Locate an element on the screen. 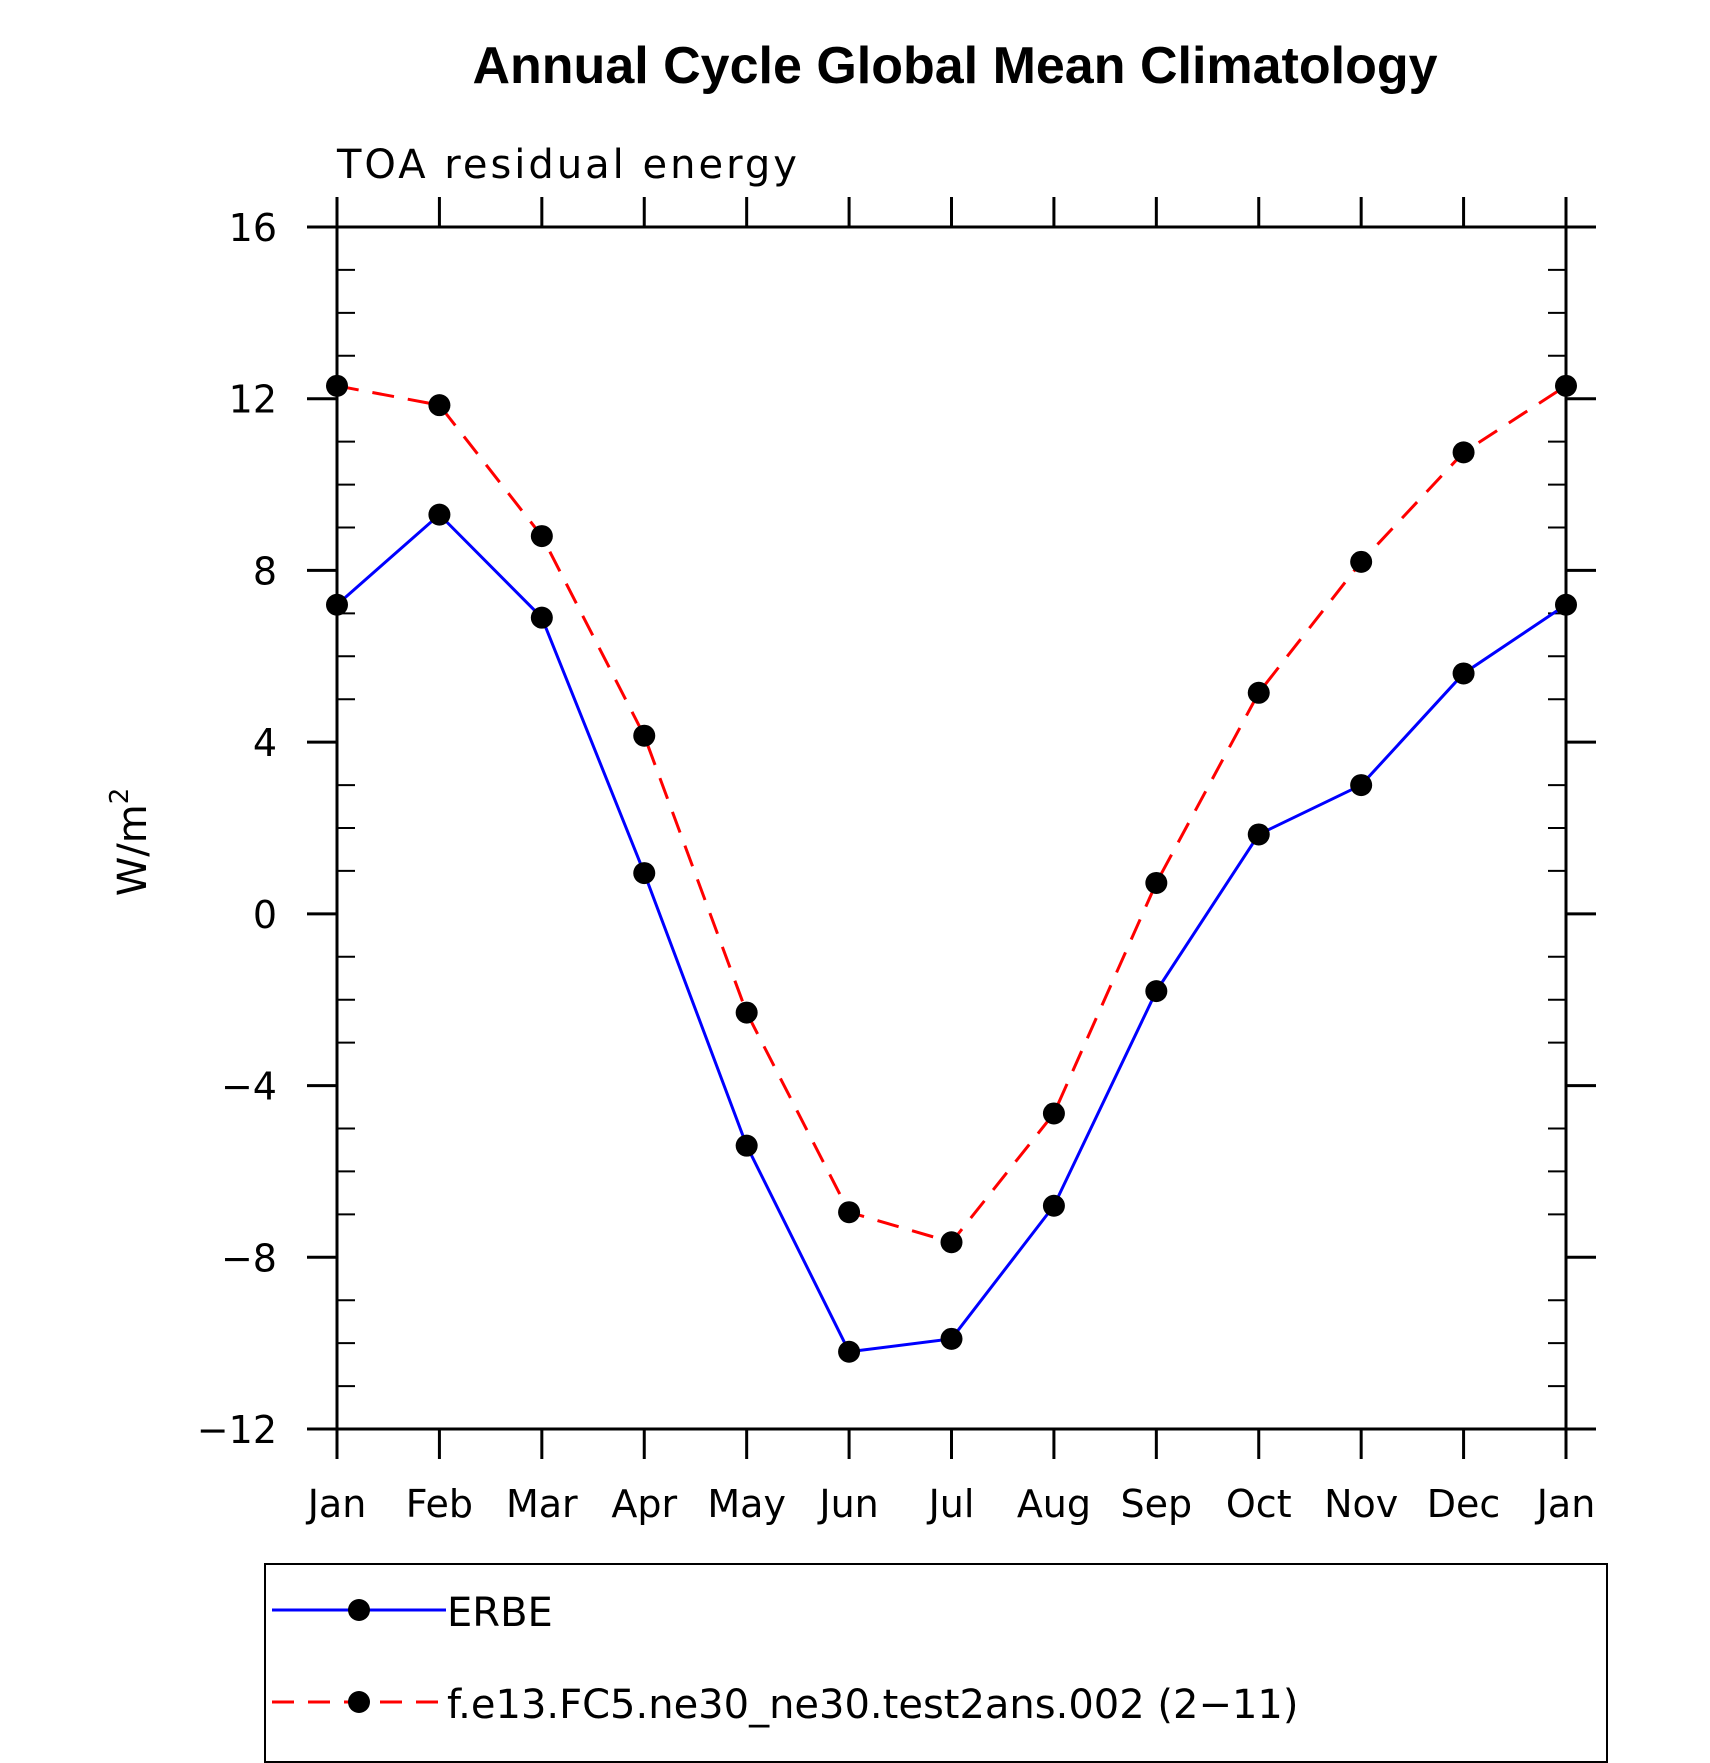 The width and height of the screenshot is (1710, 1763). x-tick-label: Mar is located at coordinates (542, 1504).